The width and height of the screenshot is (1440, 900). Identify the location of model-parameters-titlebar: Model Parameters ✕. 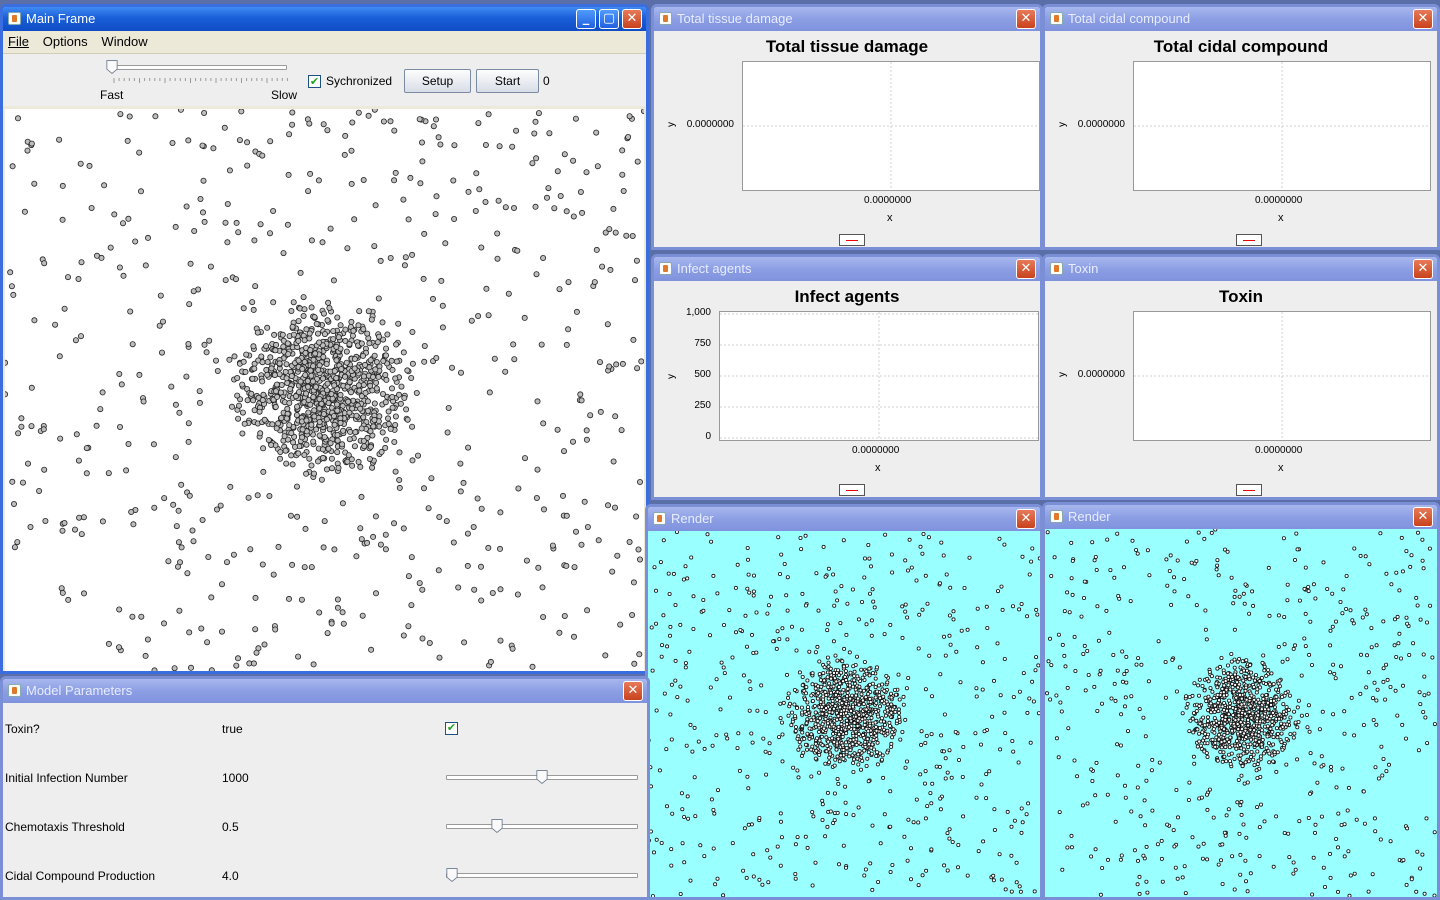
(325, 691).